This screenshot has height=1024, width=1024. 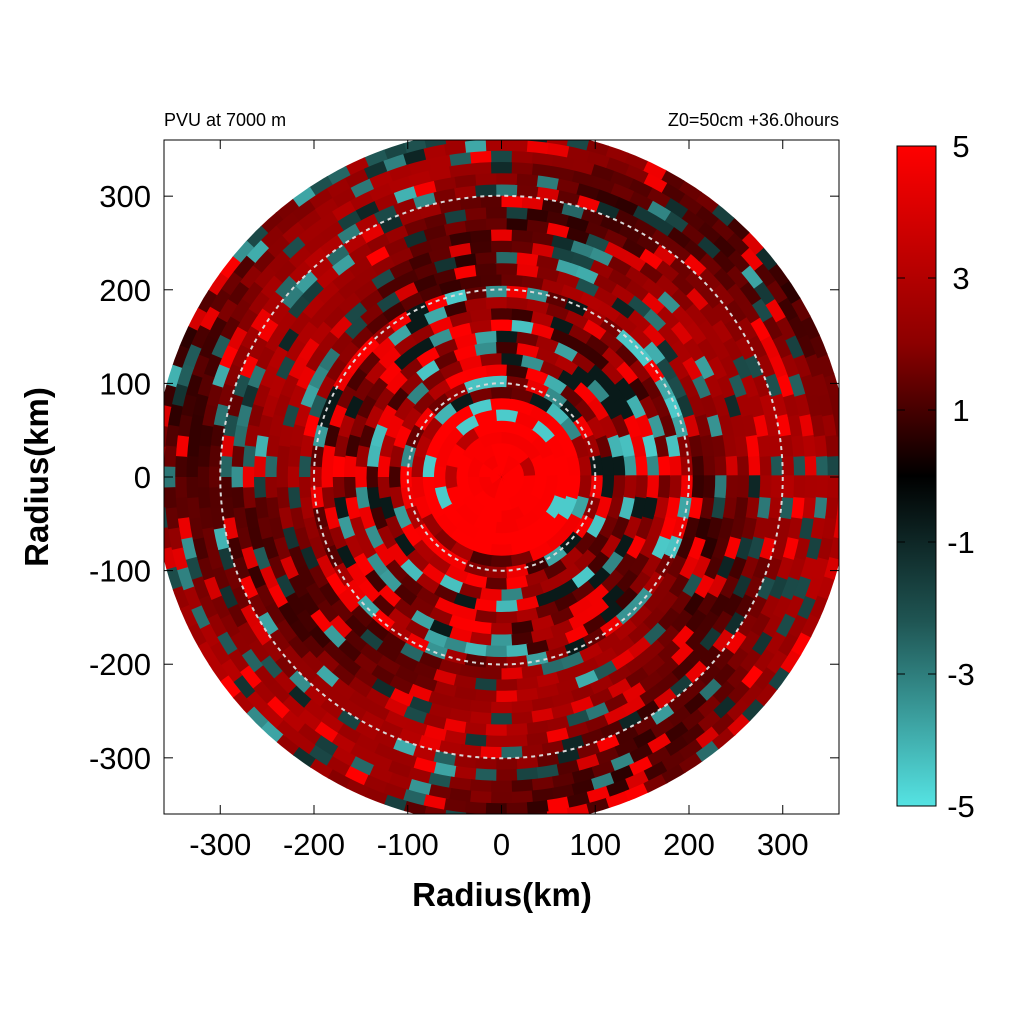 What do you see at coordinates (120, 664) in the screenshot?
I see `y-tick-label: -200` at bounding box center [120, 664].